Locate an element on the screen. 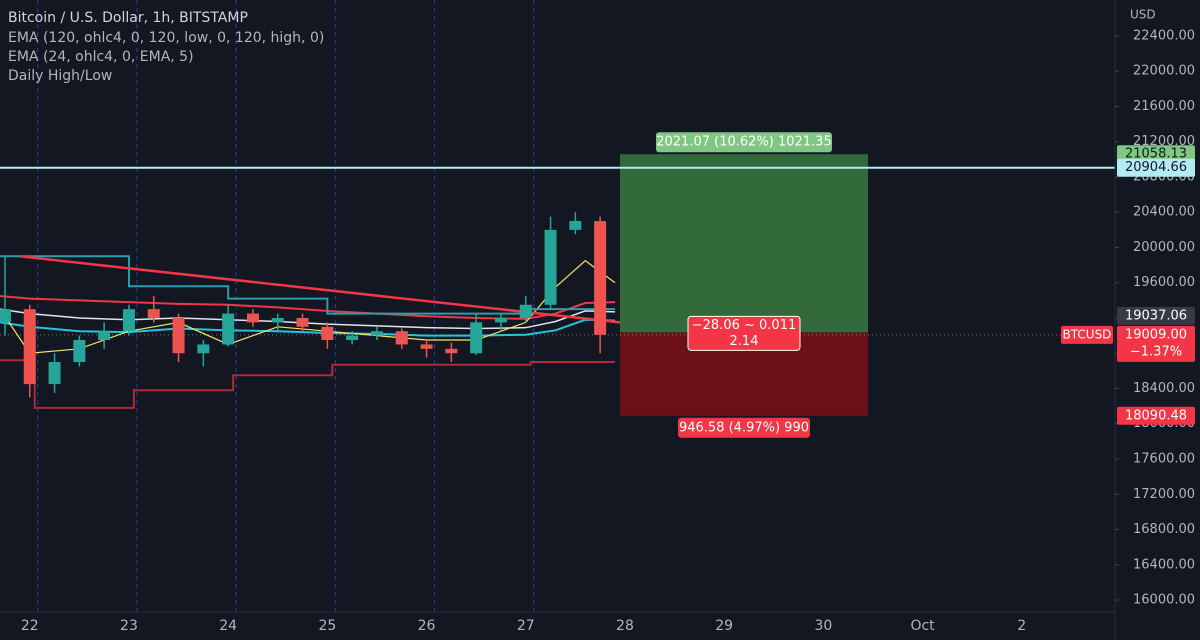 The height and width of the screenshot is (640, 1200). x-tick-label: 29 is located at coordinates (724, 626).